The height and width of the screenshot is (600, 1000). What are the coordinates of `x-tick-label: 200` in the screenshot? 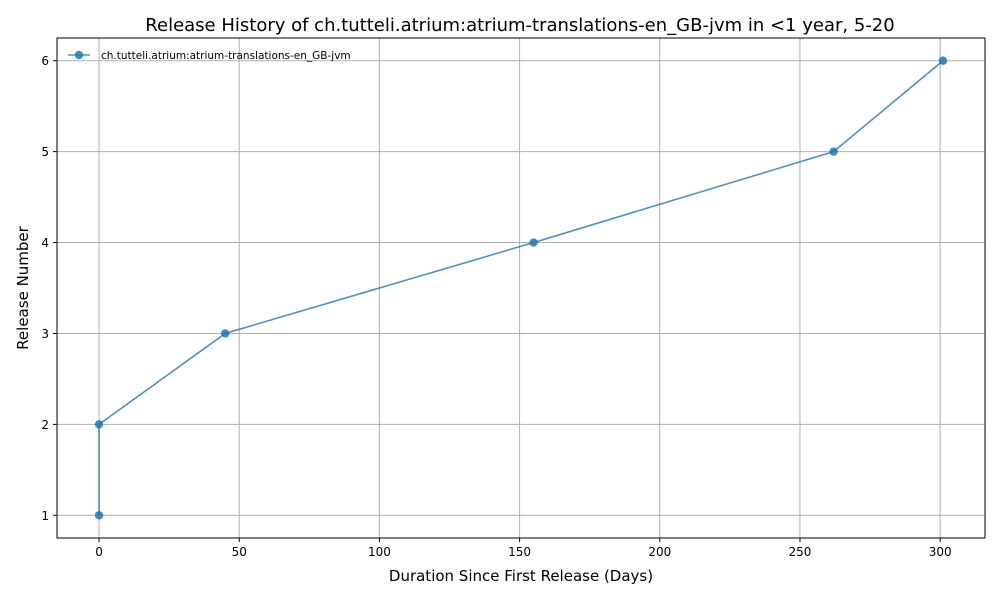 It's located at (659, 552).